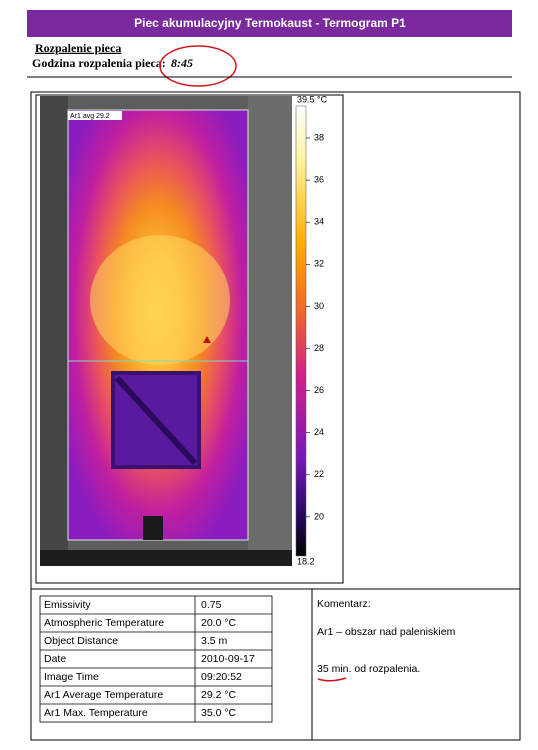 The image size is (538, 750). Describe the element at coordinates (207, 339) in the screenshot. I see `max-marker` at that location.